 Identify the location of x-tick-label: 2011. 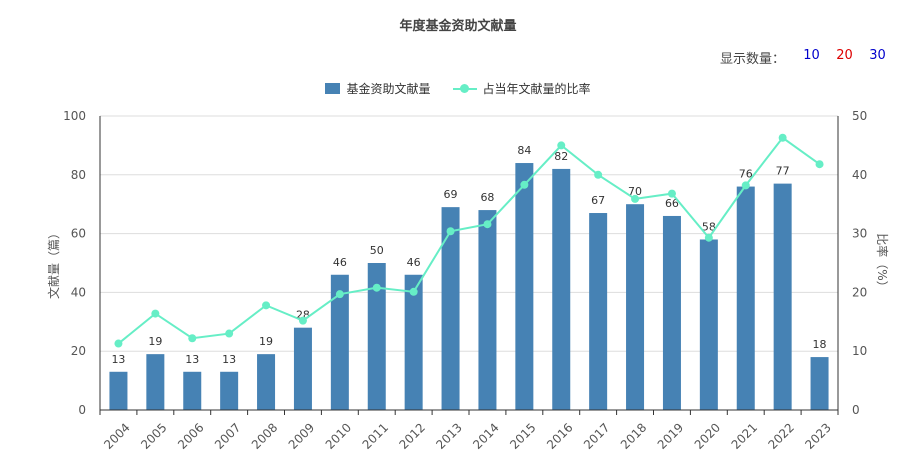
(375, 435).